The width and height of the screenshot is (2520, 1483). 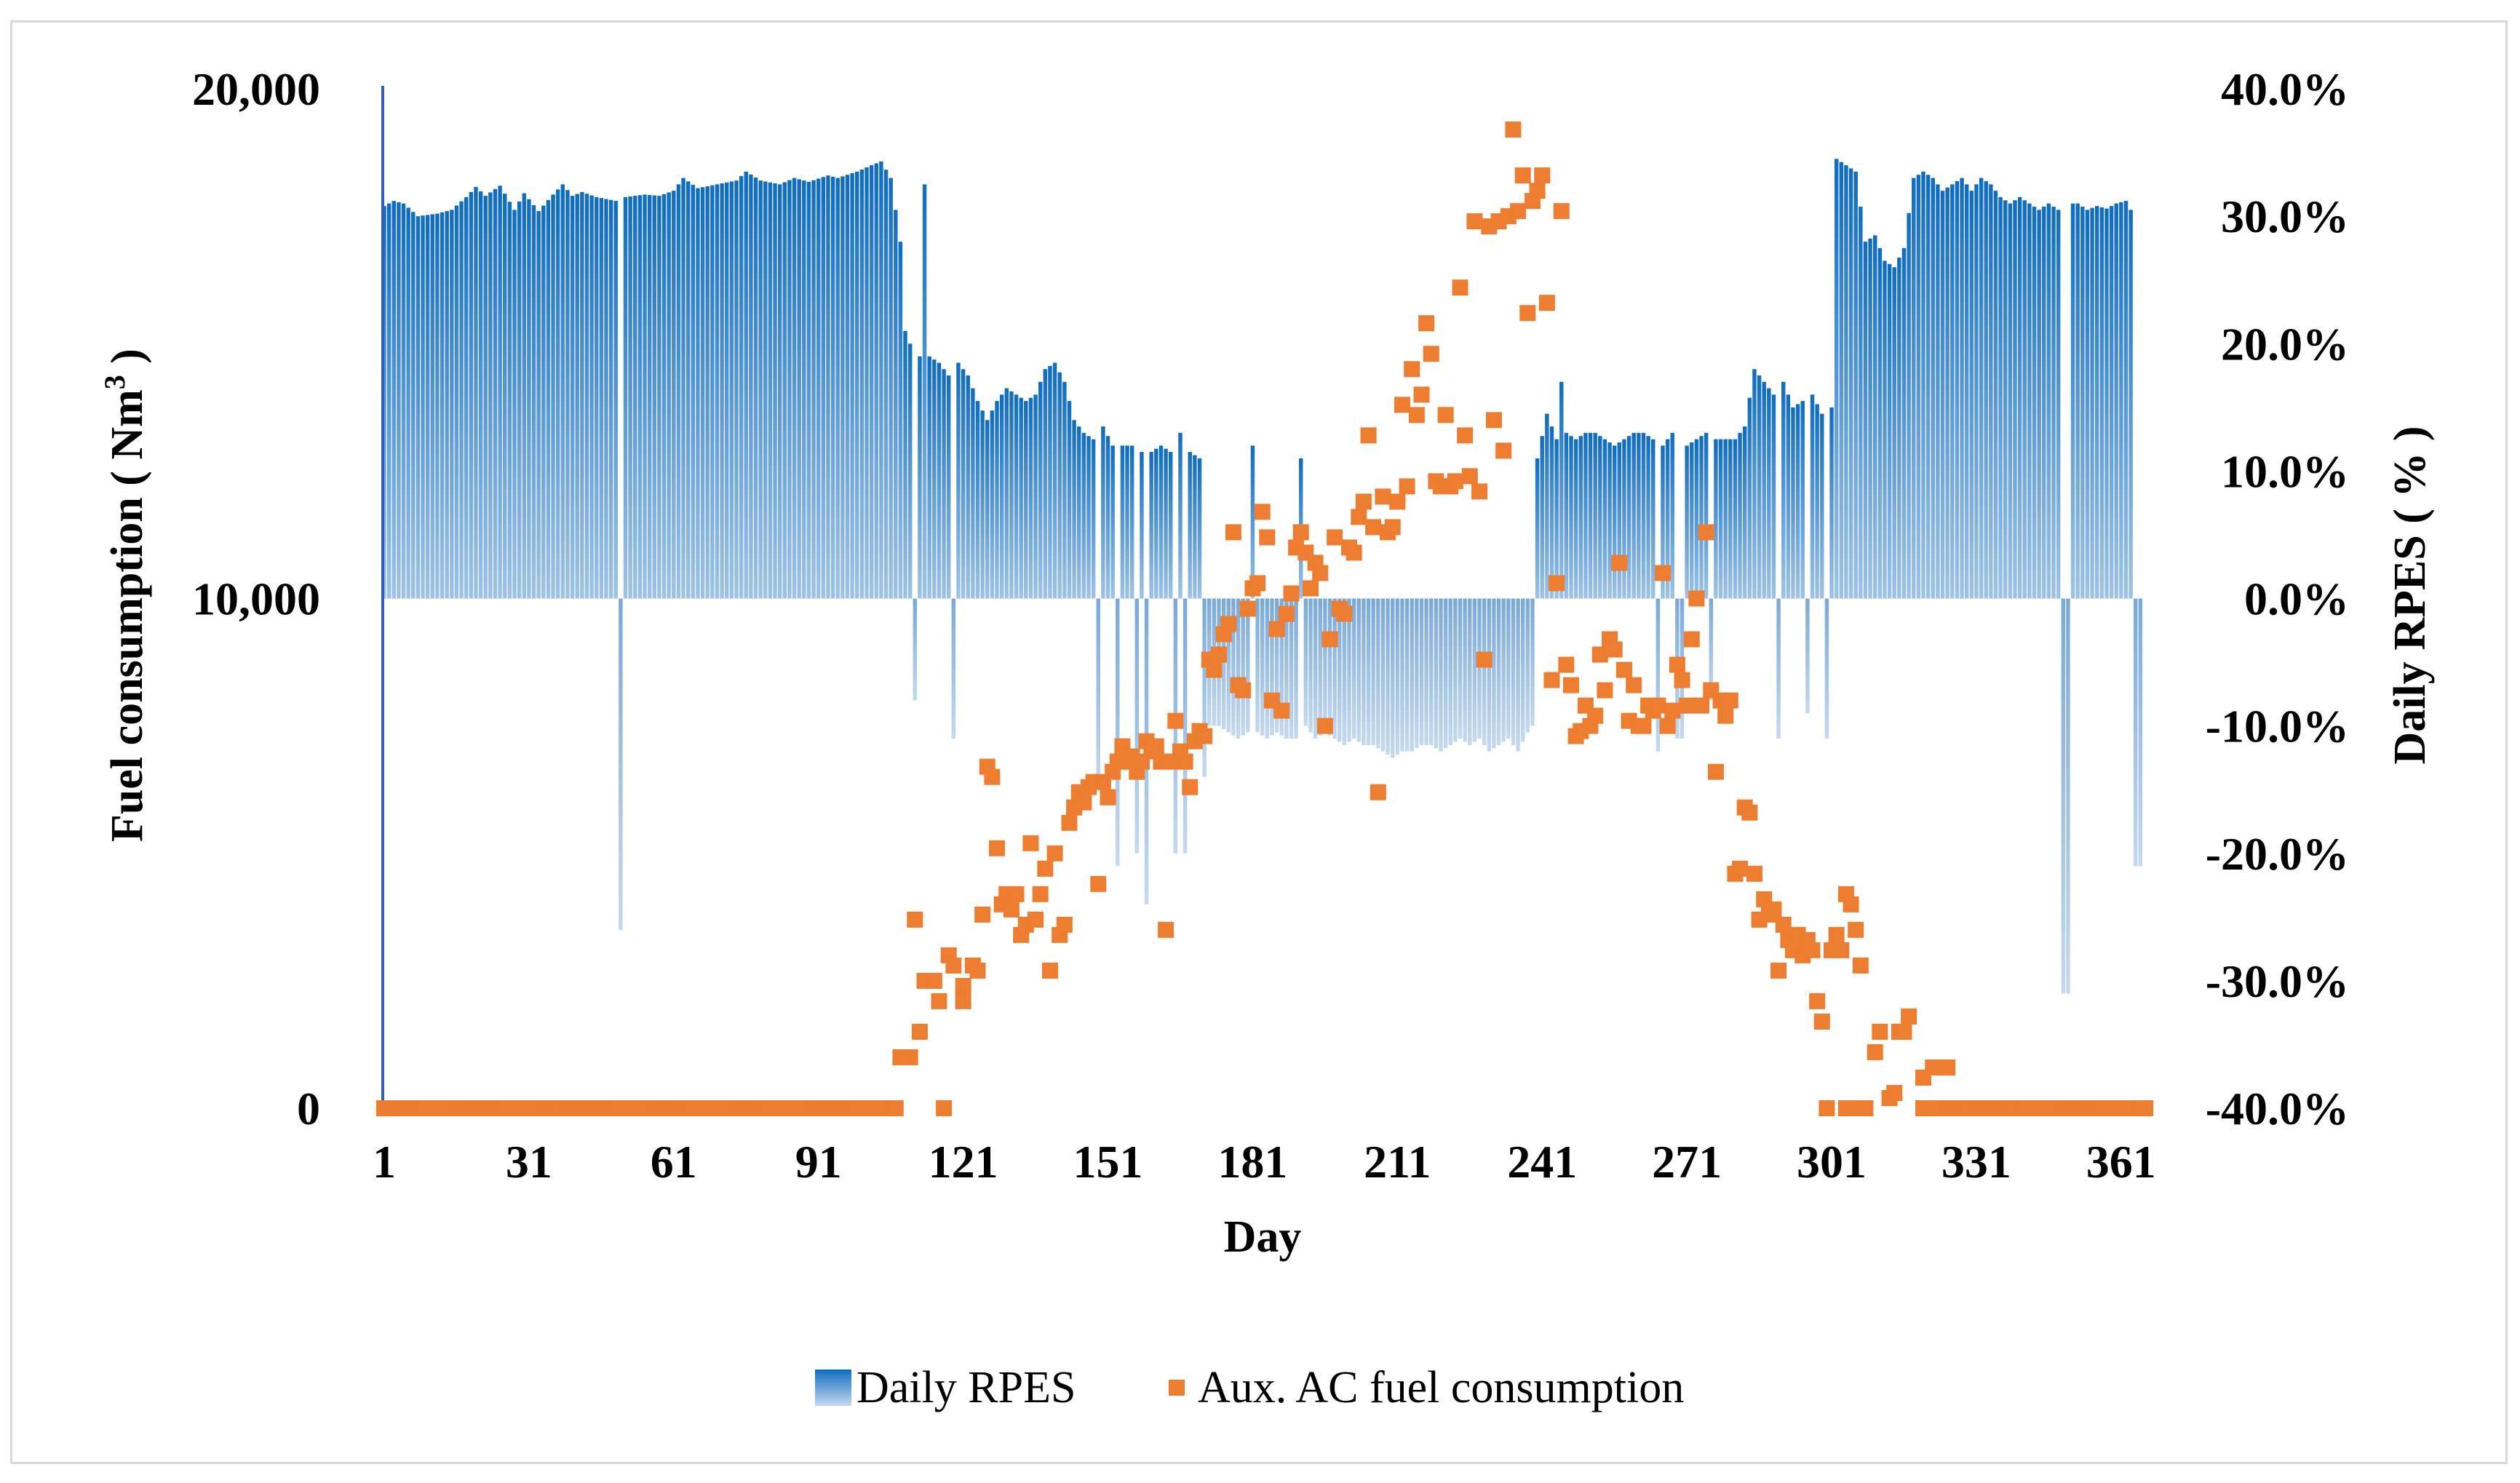 I want to click on x-tick-label: 31, so click(x=529, y=1162).